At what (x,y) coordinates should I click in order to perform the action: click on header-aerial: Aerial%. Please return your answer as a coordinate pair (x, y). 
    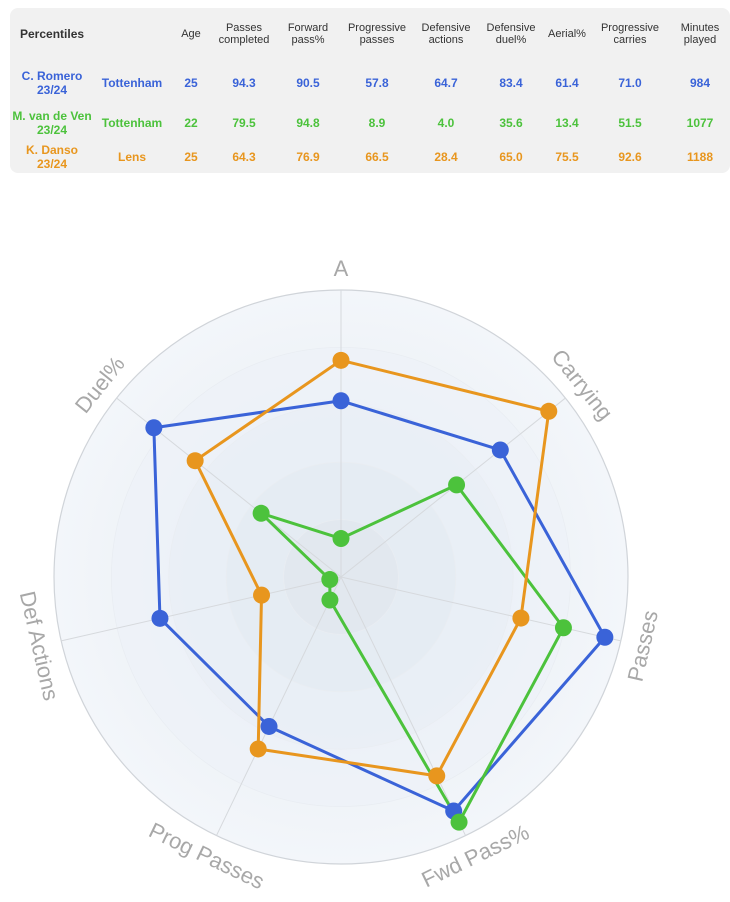
    Looking at the image, I should click on (567, 34).